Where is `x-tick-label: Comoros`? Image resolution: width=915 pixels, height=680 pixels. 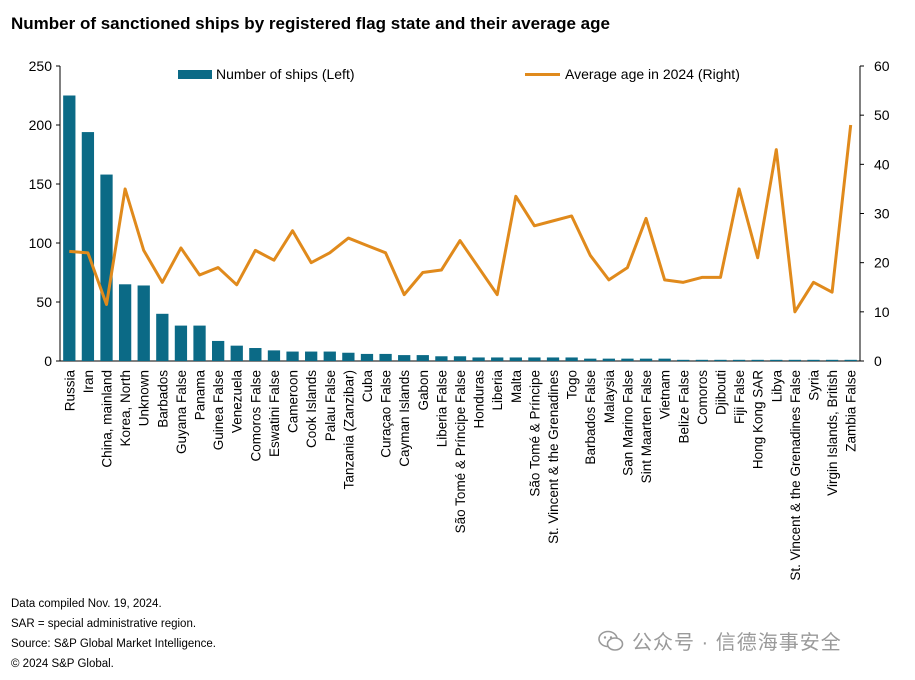
x-tick-label: Comoros is located at coordinates (702, 397).